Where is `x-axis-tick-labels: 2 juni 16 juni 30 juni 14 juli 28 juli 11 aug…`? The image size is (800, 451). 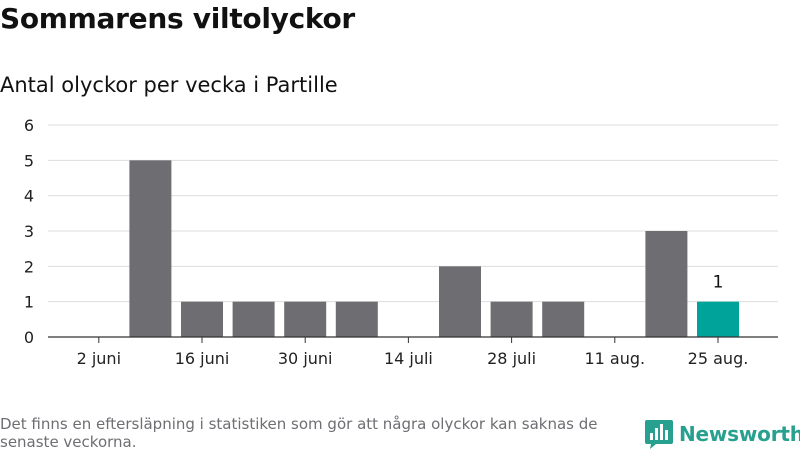 x-axis-tick-labels: 2 juni 16 juni 30 juni 14 juli 28 juli 11 aug… is located at coordinates (413, 352).